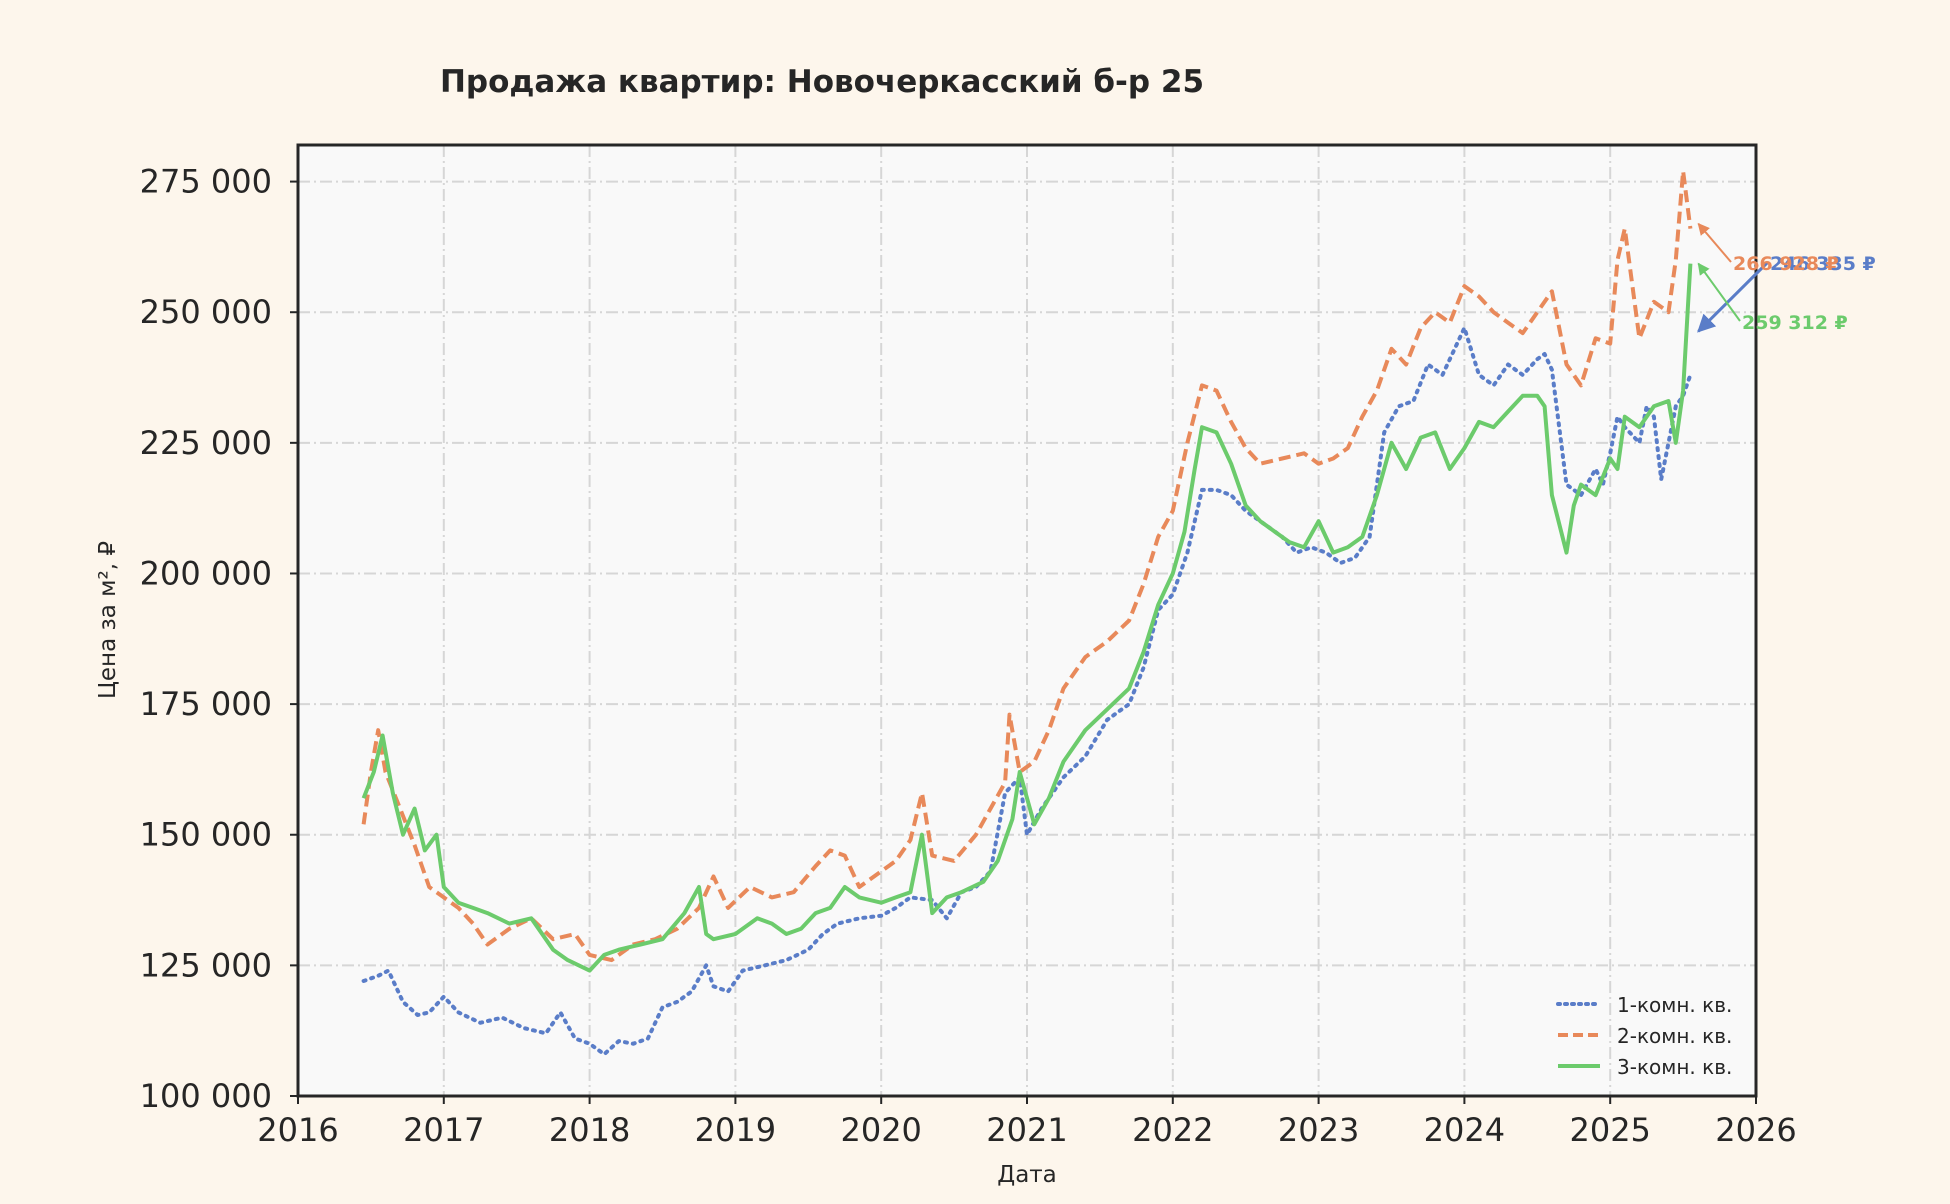 This screenshot has width=1950, height=1204. I want to click on y-tick-label: 200 000, so click(206, 573).